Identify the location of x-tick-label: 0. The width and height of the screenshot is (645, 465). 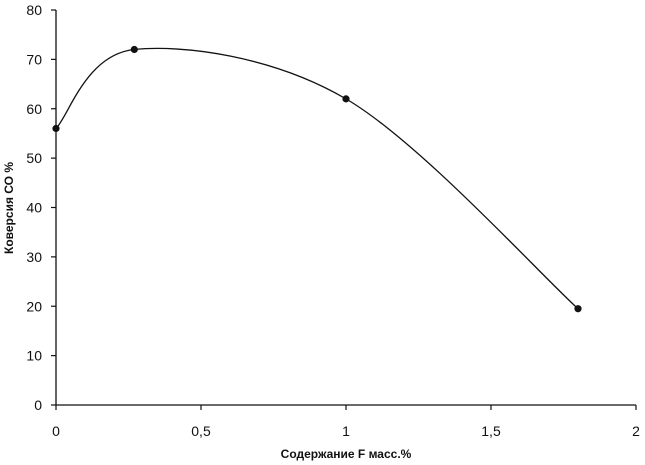
(56, 431).